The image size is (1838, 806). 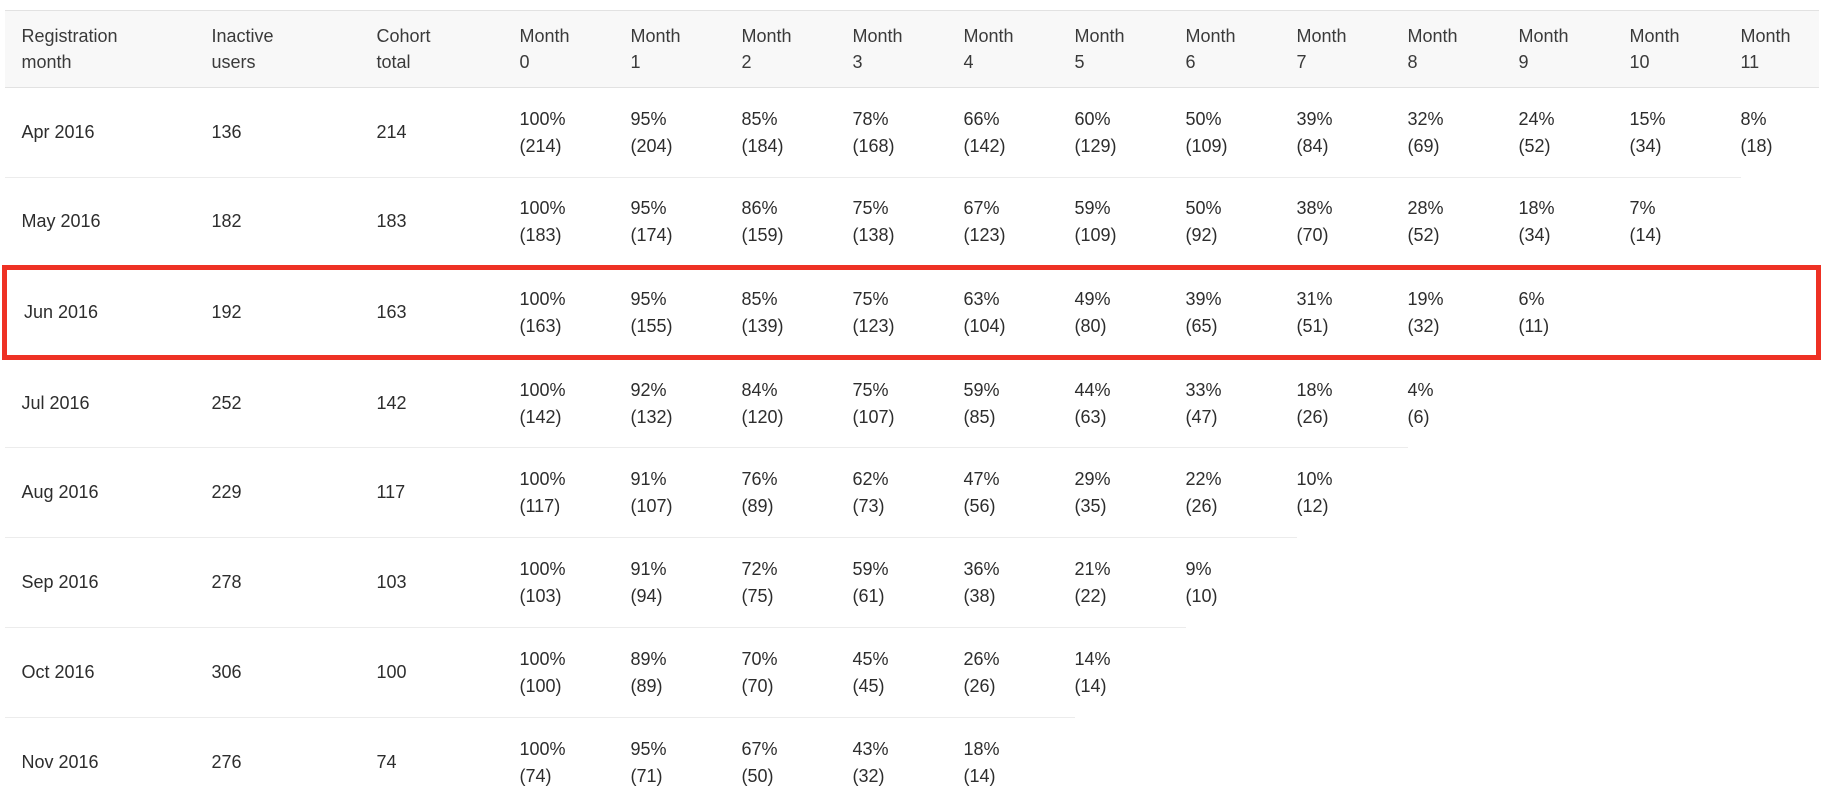 What do you see at coordinates (1095, 145) in the screenshot?
I see `retention-count: (129)` at bounding box center [1095, 145].